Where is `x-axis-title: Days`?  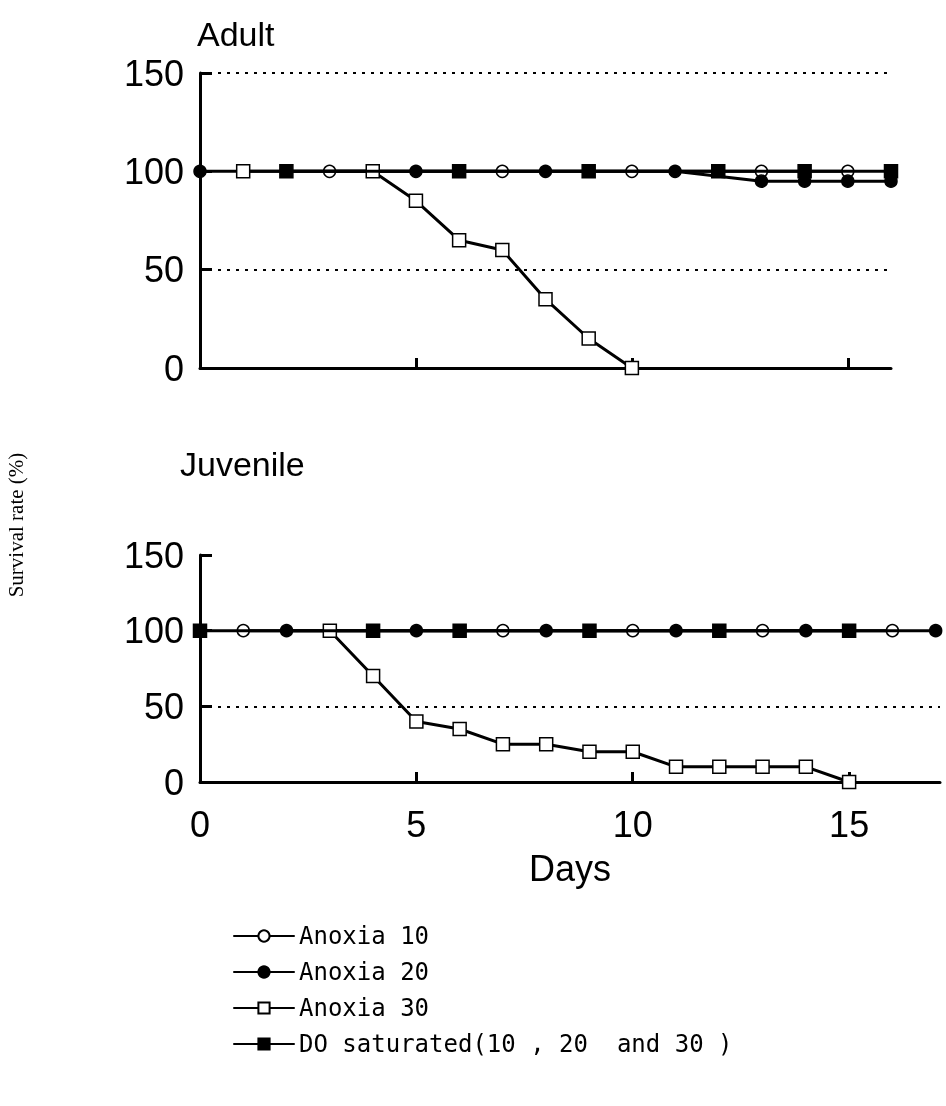
x-axis-title: Days is located at coordinates (570, 868).